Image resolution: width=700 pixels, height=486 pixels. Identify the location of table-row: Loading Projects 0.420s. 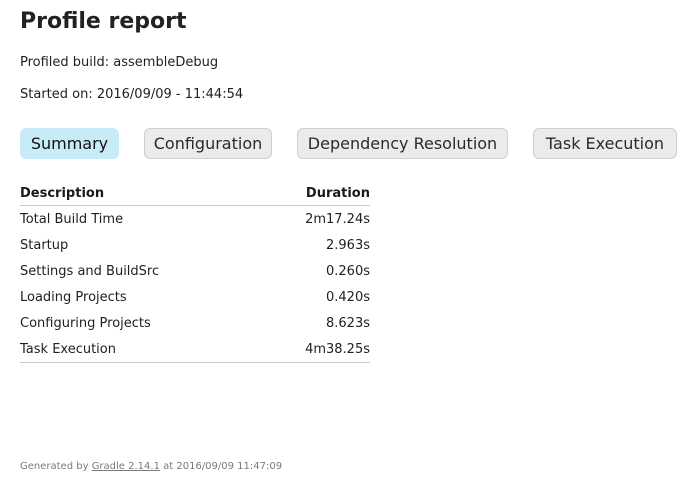
(195, 297).